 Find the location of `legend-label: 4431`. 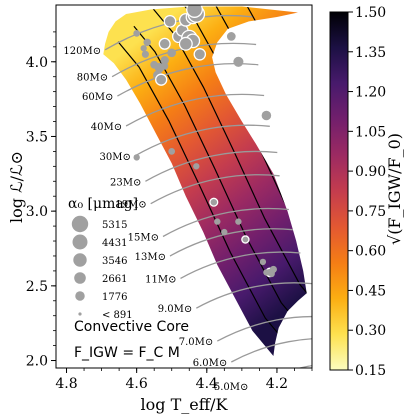

legend-label: 4431 is located at coordinates (114, 243).